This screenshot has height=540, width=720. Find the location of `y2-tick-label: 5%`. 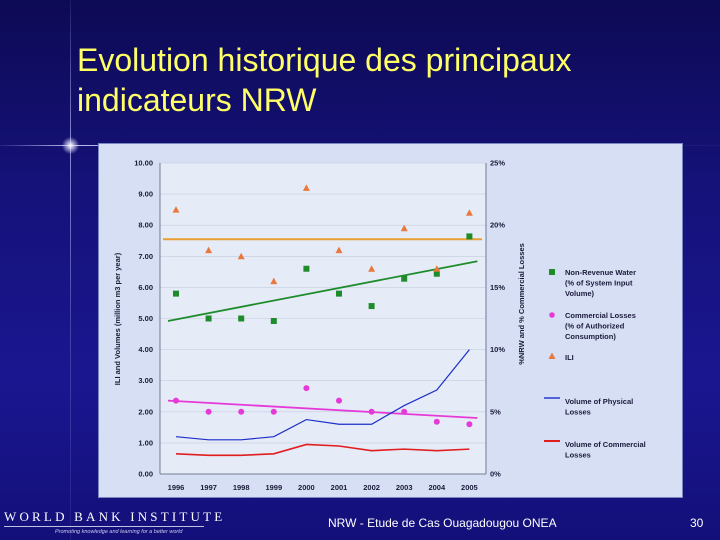

y2-tick-label: 5% is located at coordinates (495, 411).